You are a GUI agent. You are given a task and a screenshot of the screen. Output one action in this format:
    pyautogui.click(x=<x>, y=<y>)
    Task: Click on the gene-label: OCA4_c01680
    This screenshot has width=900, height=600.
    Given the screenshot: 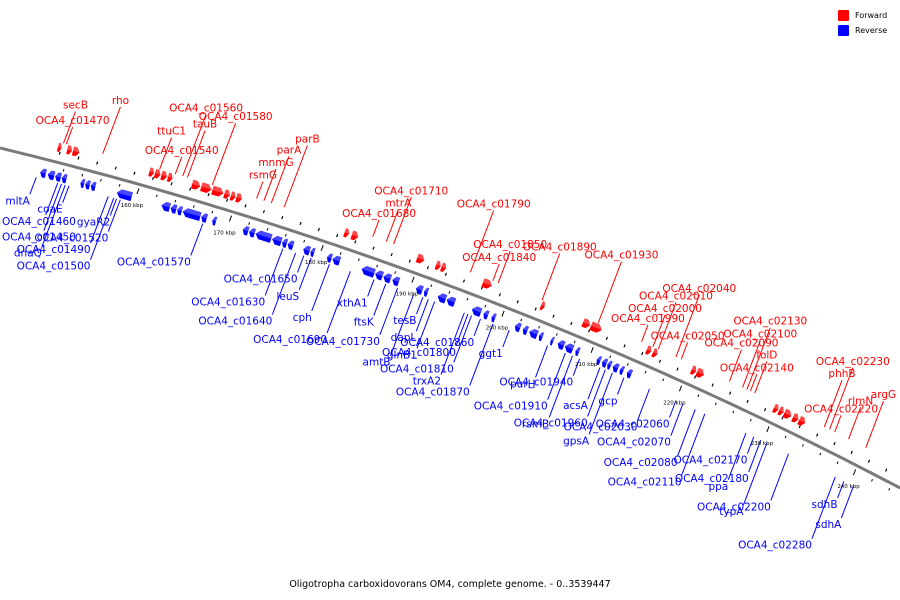 What is the action you would take?
    pyautogui.click(x=379, y=214)
    